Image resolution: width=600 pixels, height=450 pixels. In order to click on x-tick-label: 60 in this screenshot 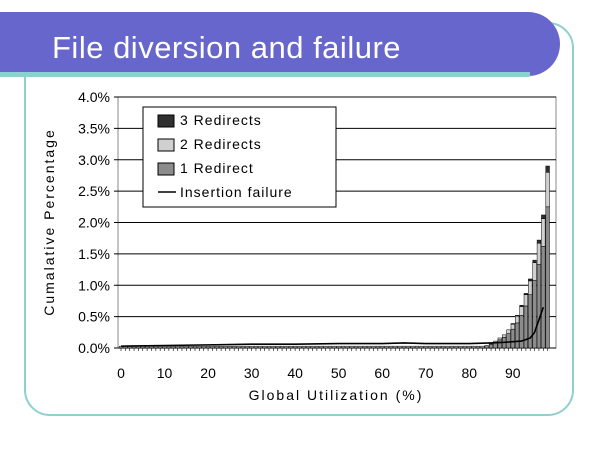, I will do `click(382, 373)`.